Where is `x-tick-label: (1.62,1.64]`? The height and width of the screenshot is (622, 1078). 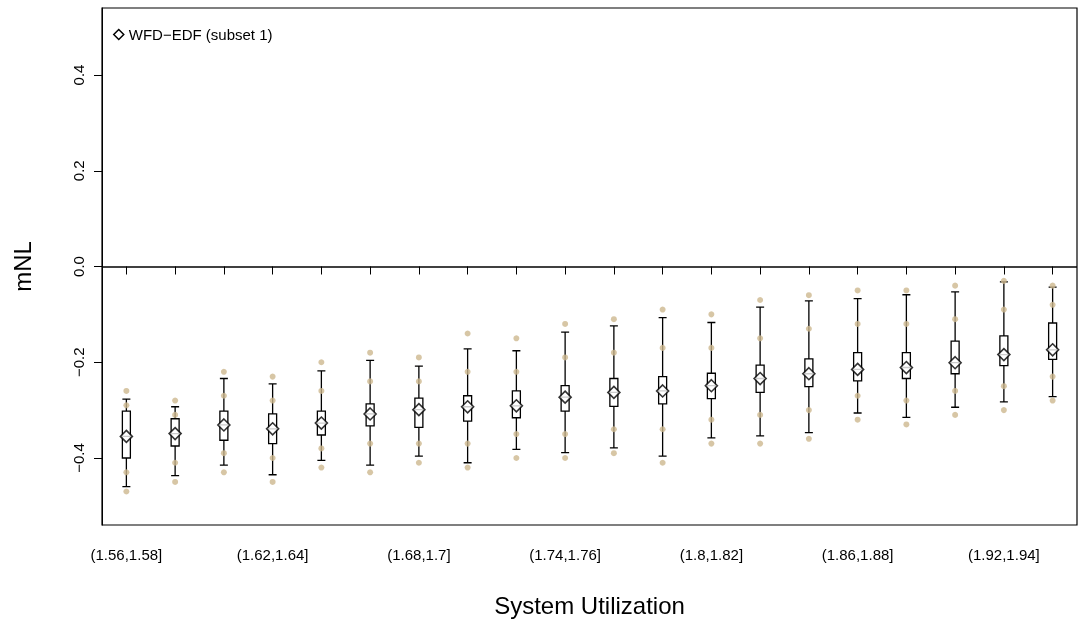 x-tick-label: (1.62,1.64] is located at coordinates (272, 554).